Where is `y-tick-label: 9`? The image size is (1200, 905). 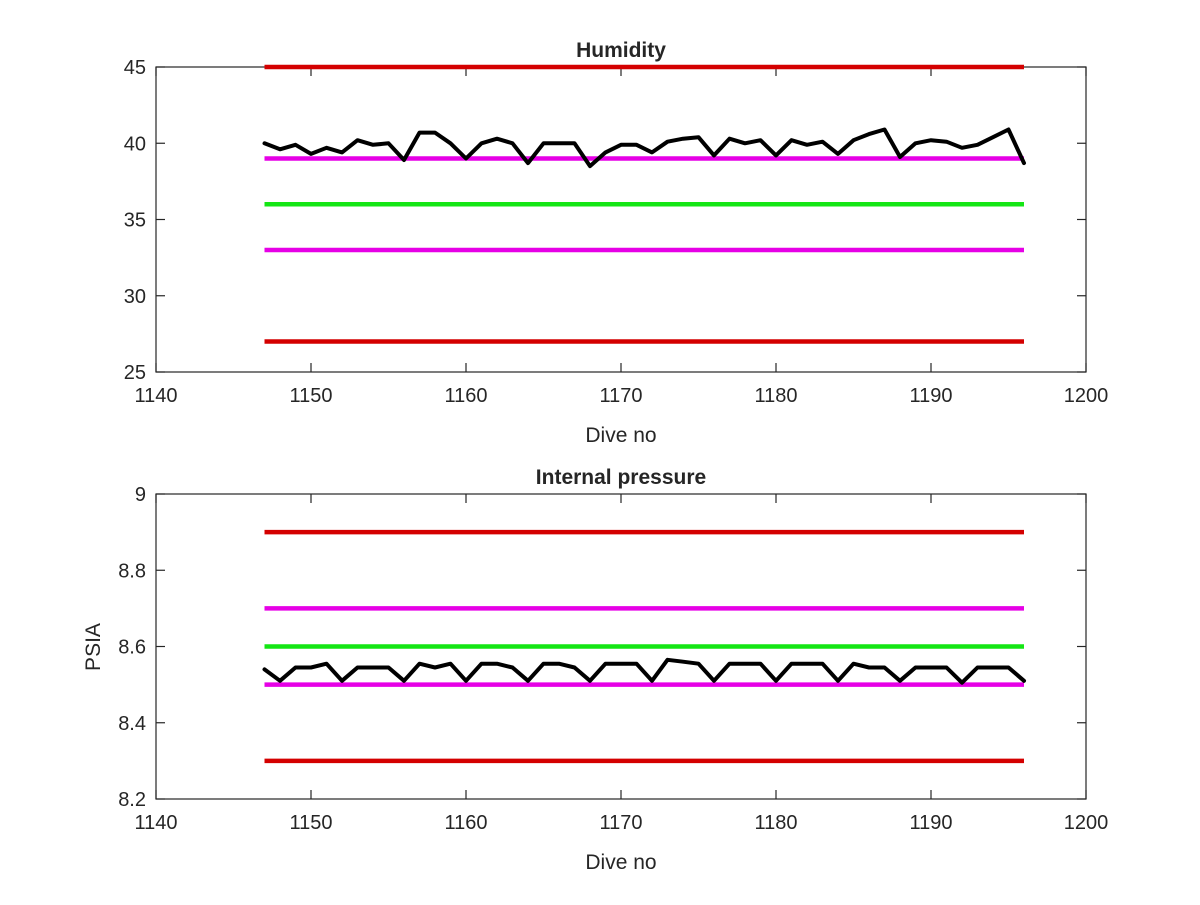 y-tick-label: 9 is located at coordinates (140, 495).